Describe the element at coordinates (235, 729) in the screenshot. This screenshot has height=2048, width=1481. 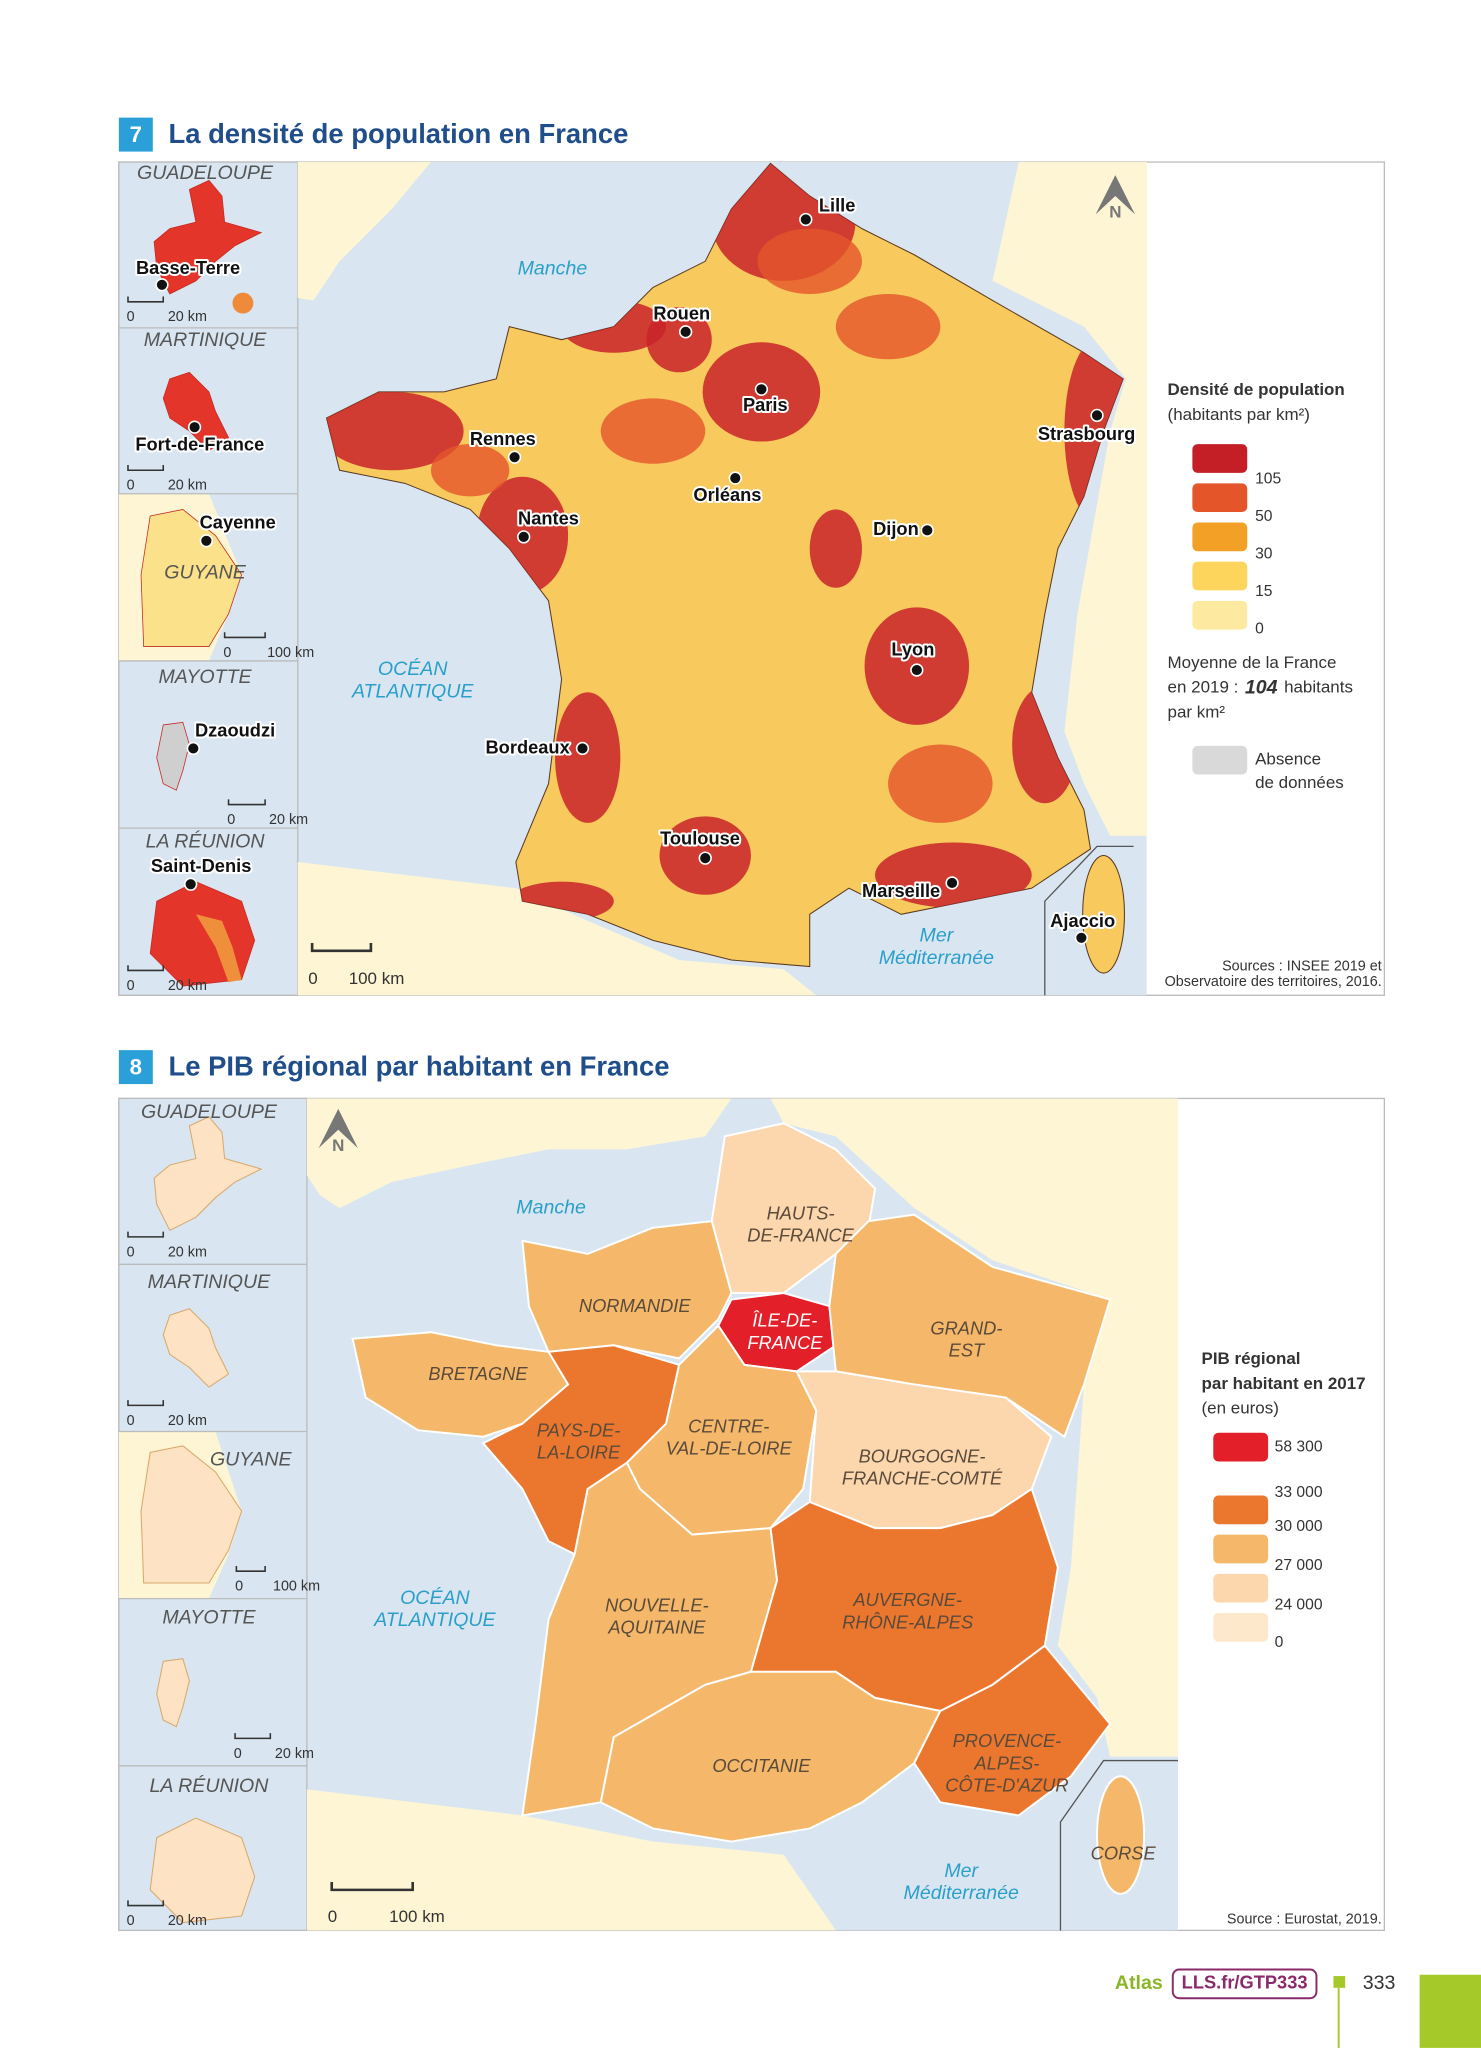
I see `city-label: Dzaoudzi` at that location.